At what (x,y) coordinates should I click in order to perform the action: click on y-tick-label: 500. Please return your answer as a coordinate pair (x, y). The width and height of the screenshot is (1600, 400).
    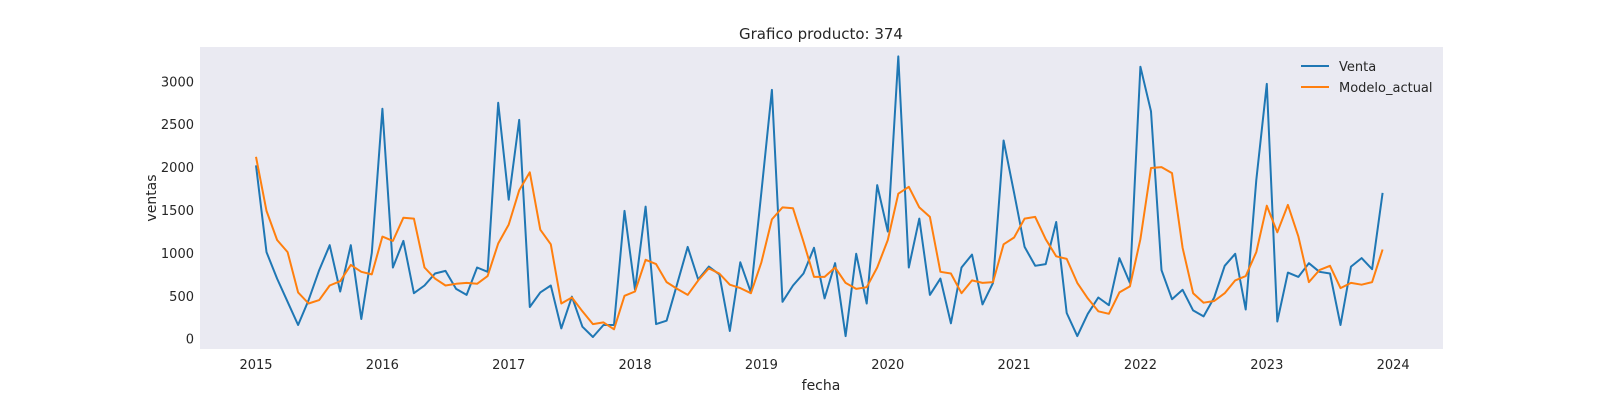
    Looking at the image, I should click on (181, 297).